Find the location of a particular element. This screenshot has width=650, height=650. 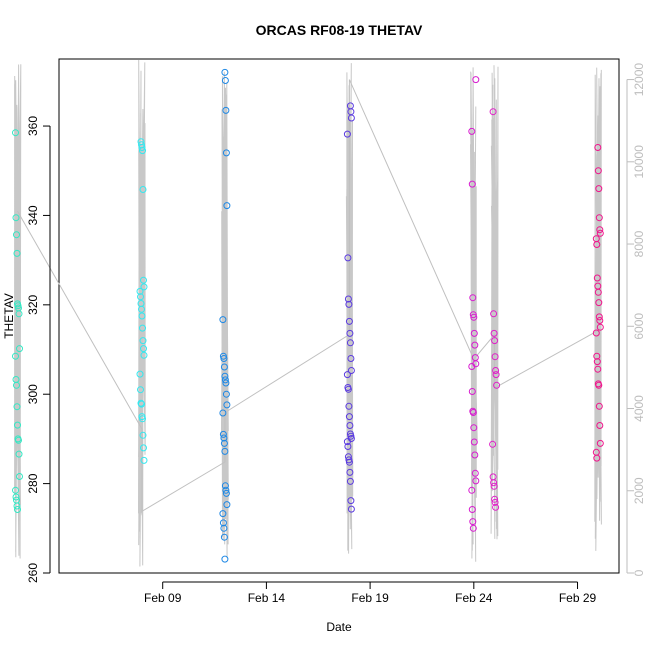

y-tick-label: 320 is located at coordinates (33, 304).